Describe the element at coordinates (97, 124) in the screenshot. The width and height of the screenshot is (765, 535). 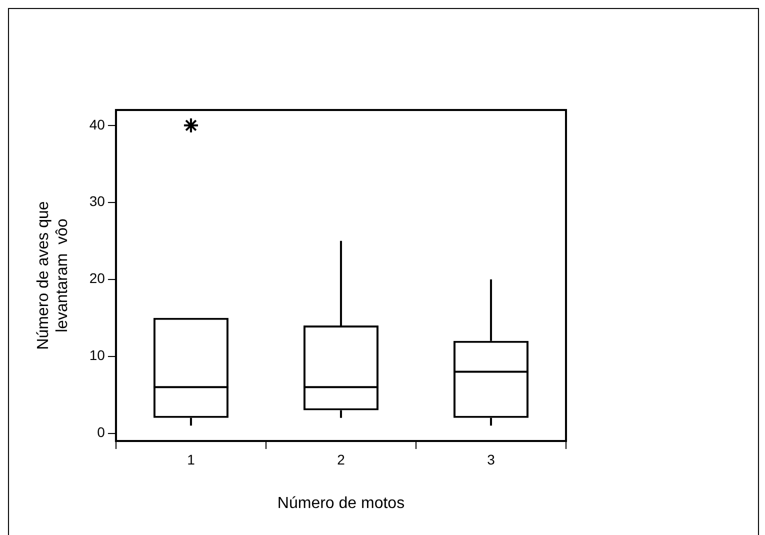
I see `y-tick-label: 40` at that location.